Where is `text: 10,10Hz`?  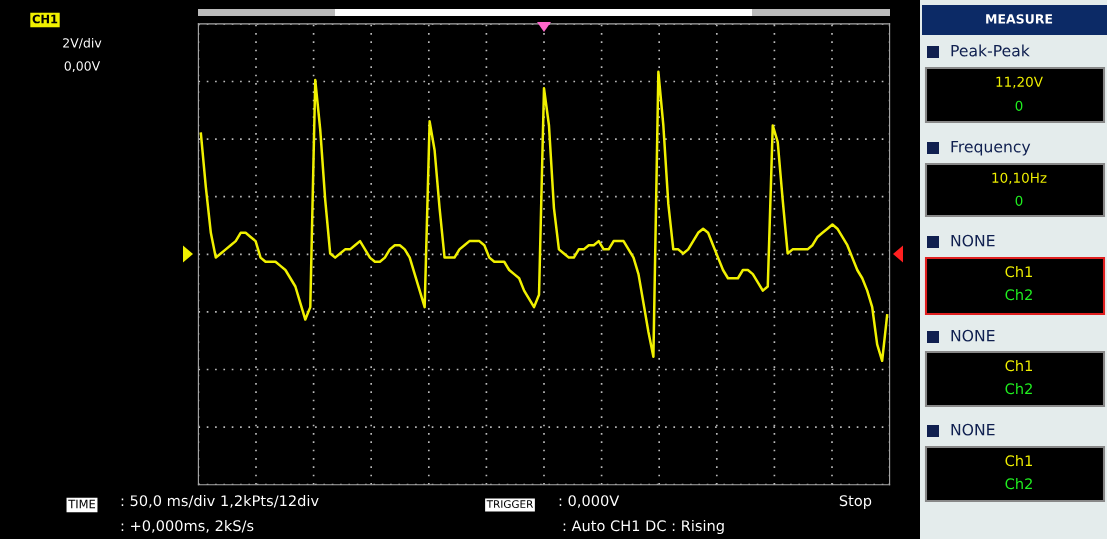 text: 10,10Hz is located at coordinates (1019, 178).